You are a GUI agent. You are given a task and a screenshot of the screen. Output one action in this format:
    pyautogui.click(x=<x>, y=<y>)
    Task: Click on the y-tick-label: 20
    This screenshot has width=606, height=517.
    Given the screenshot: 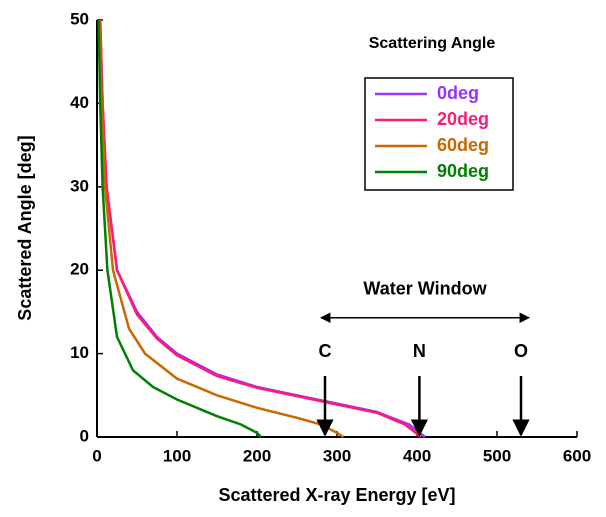 What is the action you would take?
    pyautogui.click(x=79, y=269)
    